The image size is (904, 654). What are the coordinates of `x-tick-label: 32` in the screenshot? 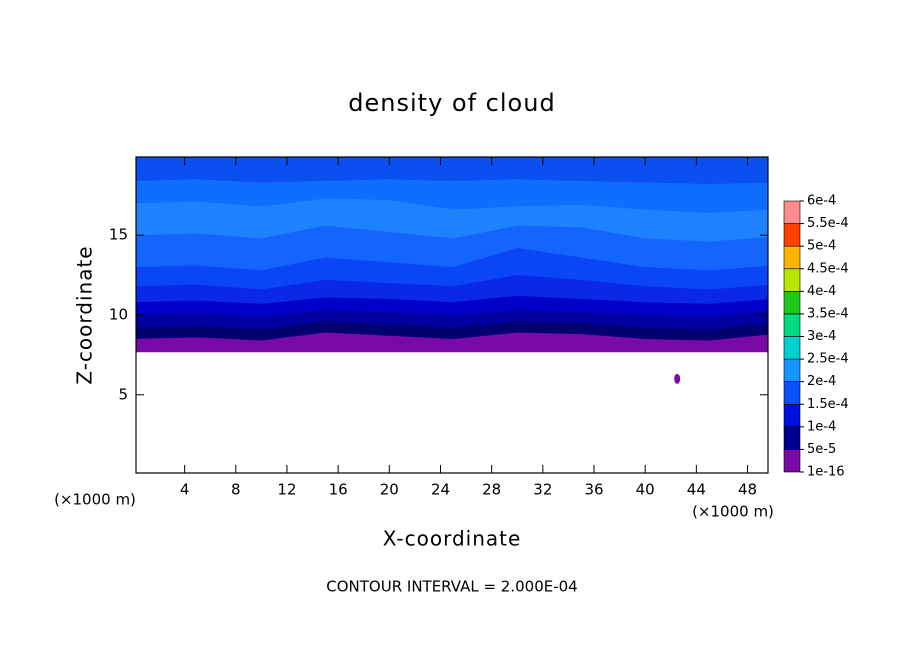 It's located at (542, 490).